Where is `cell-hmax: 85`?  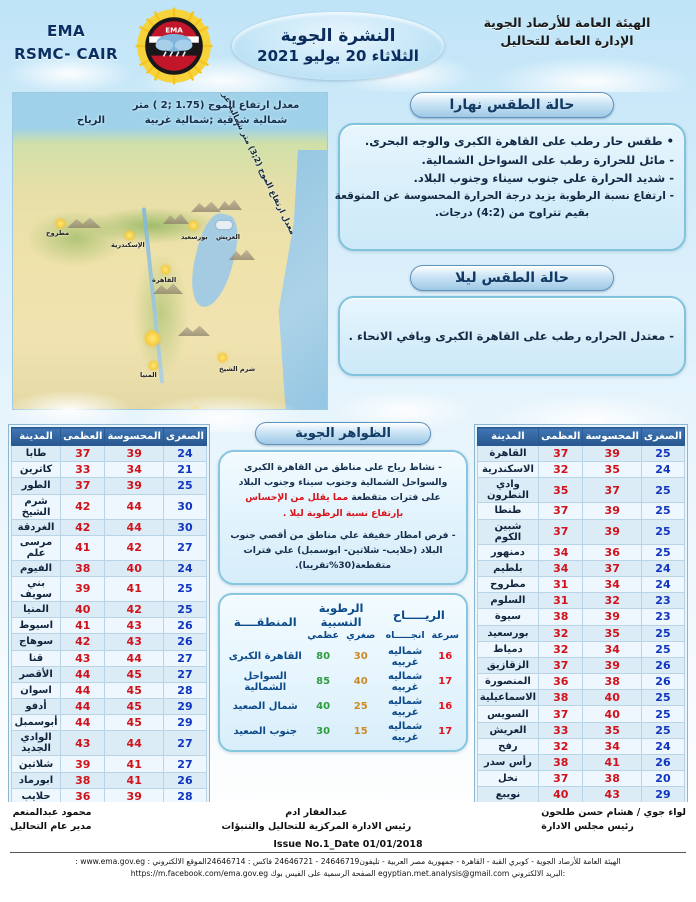 cell-hmax: 85 is located at coordinates (323, 682).